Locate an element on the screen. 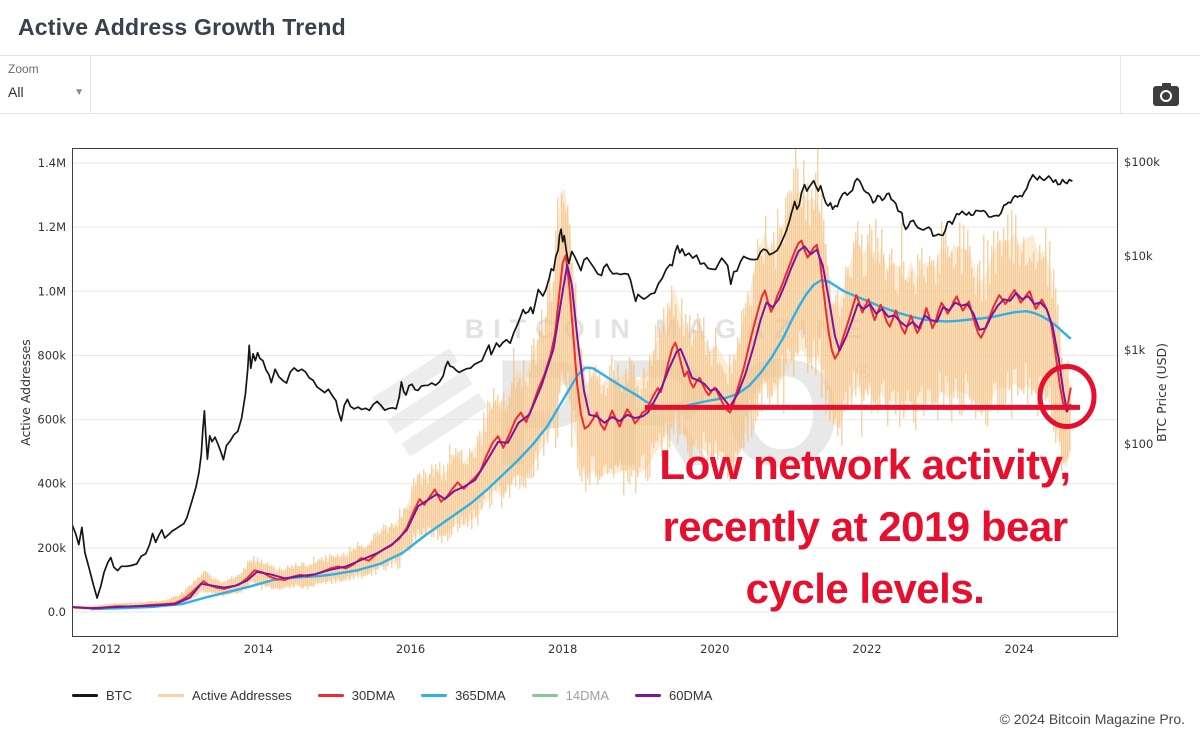 The height and width of the screenshot is (738, 1200). y-left-tick-label: 0.0 is located at coordinates (57, 612).